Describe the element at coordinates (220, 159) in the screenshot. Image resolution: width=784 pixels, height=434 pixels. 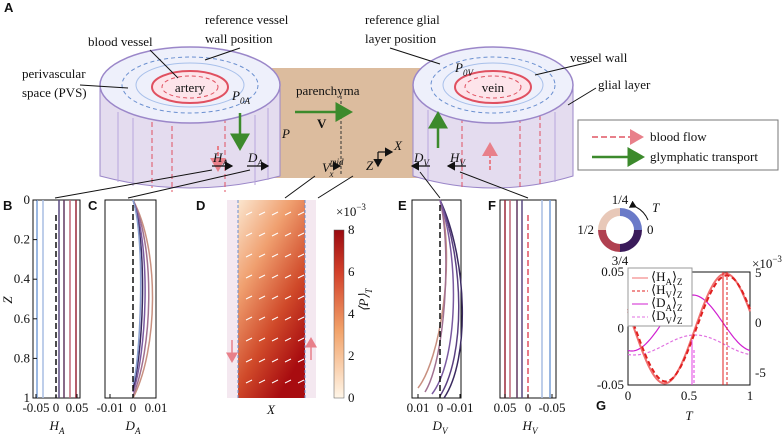
I see `label: HA` at that location.